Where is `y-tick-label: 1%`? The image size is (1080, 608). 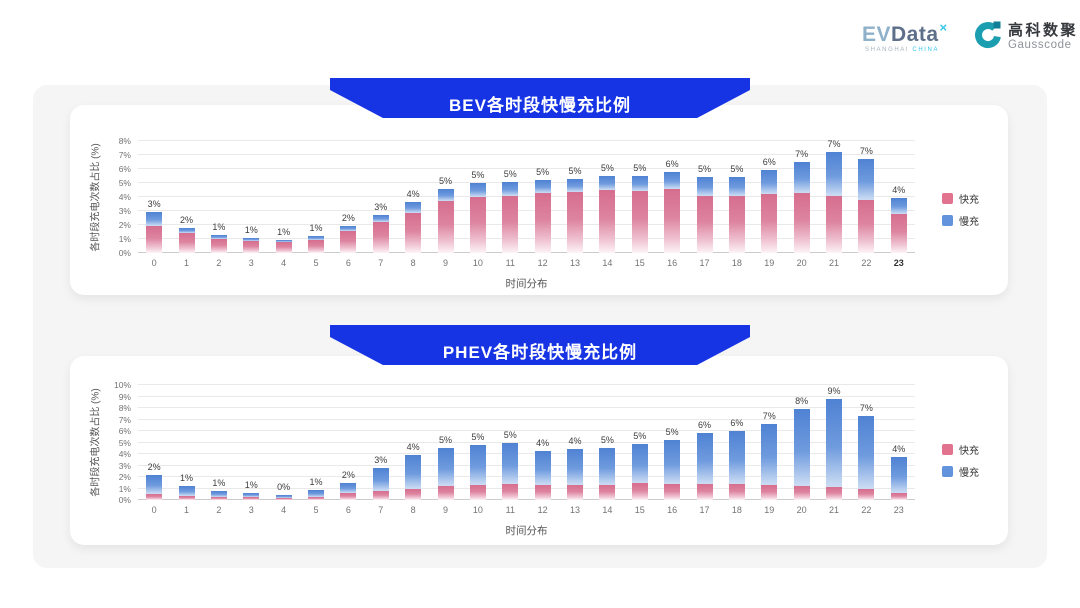 y-tick-label: 1% is located at coordinates (124, 239).